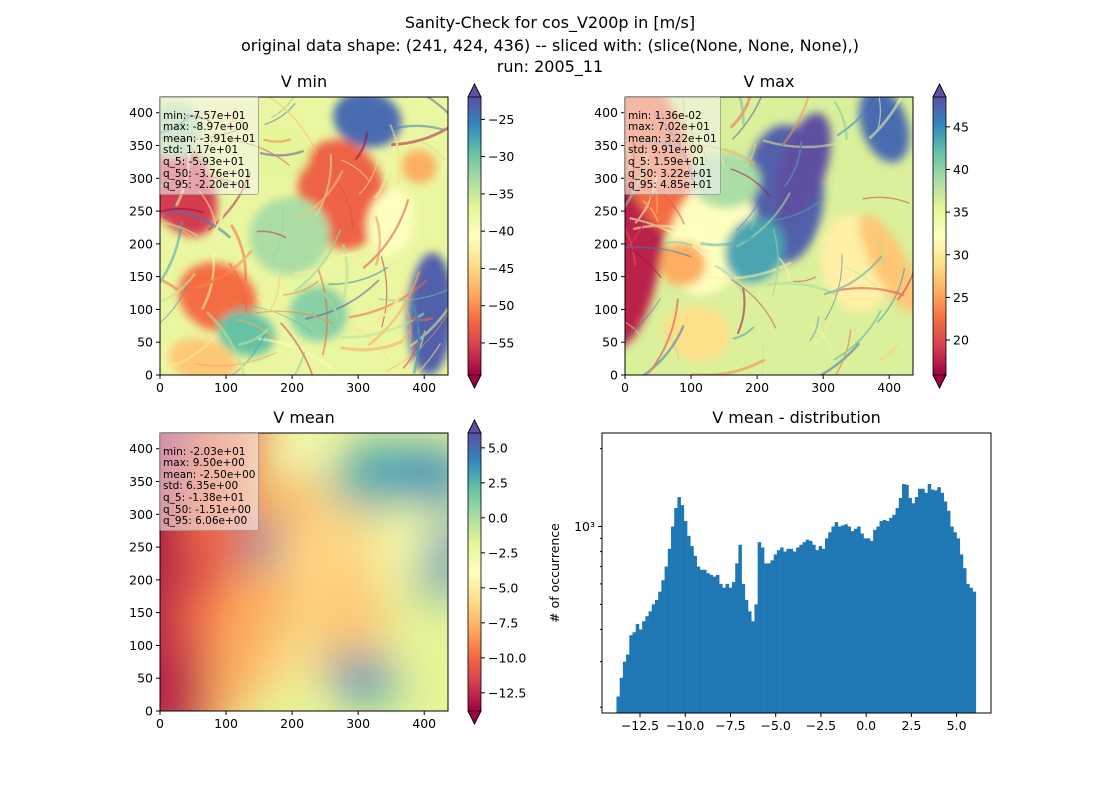  I want to click on histogram-ylabel: # of occurrence, so click(554, 573).